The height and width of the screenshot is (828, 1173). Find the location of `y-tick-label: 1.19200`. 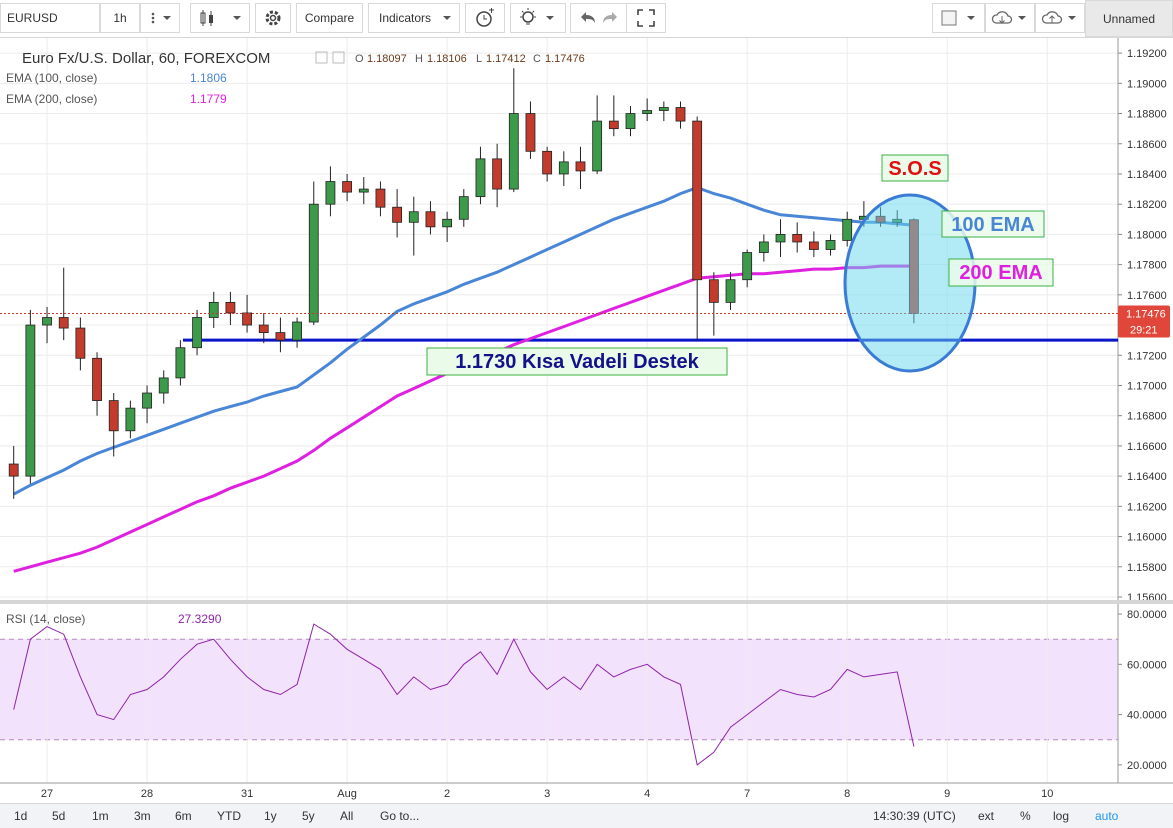

y-tick-label: 1.19200 is located at coordinates (1147, 54).